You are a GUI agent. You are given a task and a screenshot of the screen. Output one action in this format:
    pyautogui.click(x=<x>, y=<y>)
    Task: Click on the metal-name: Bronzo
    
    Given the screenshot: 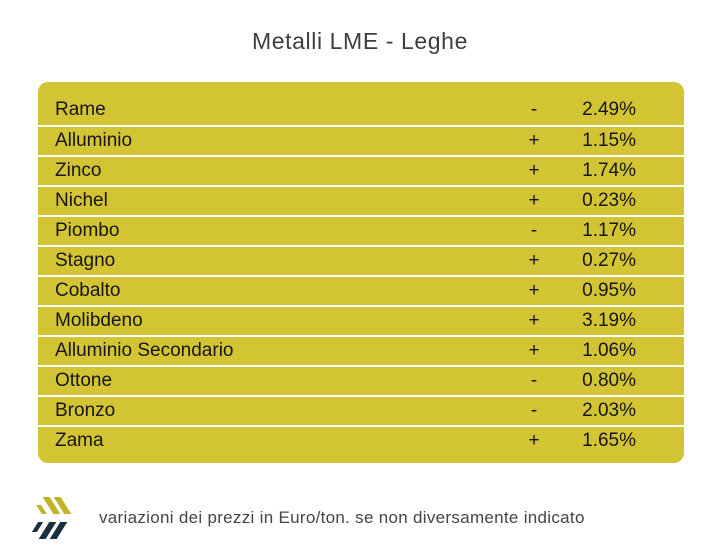 What is the action you would take?
    pyautogui.click(x=85, y=410)
    